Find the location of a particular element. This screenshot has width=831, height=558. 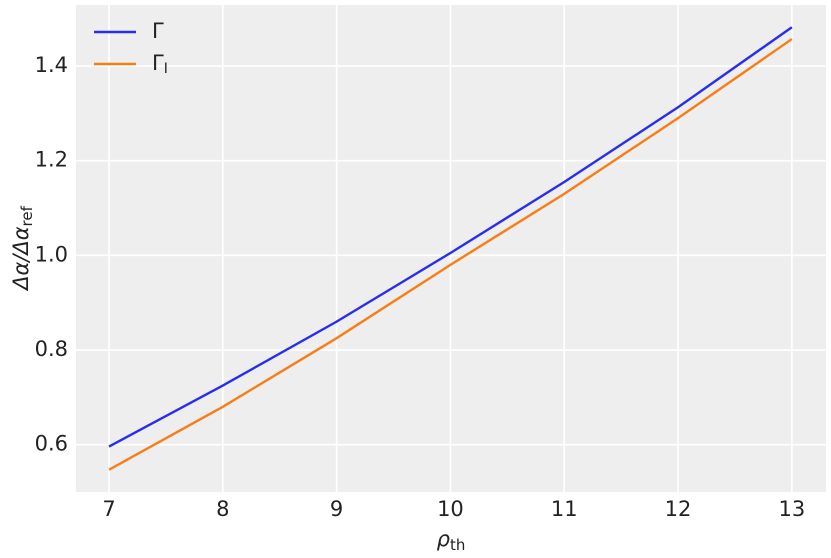

x-tick-label: 8 is located at coordinates (222, 509).